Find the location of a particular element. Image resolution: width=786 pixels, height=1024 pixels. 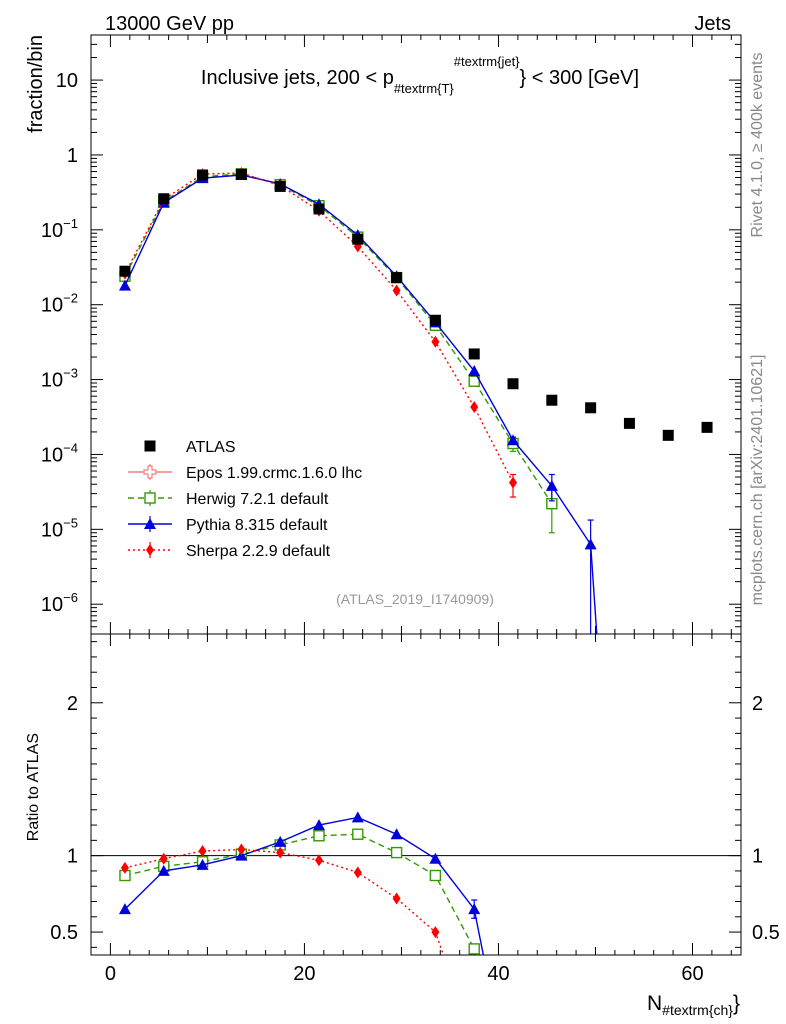

ratio-pythia-8-315-default-series-group is located at coordinates (301, 883).